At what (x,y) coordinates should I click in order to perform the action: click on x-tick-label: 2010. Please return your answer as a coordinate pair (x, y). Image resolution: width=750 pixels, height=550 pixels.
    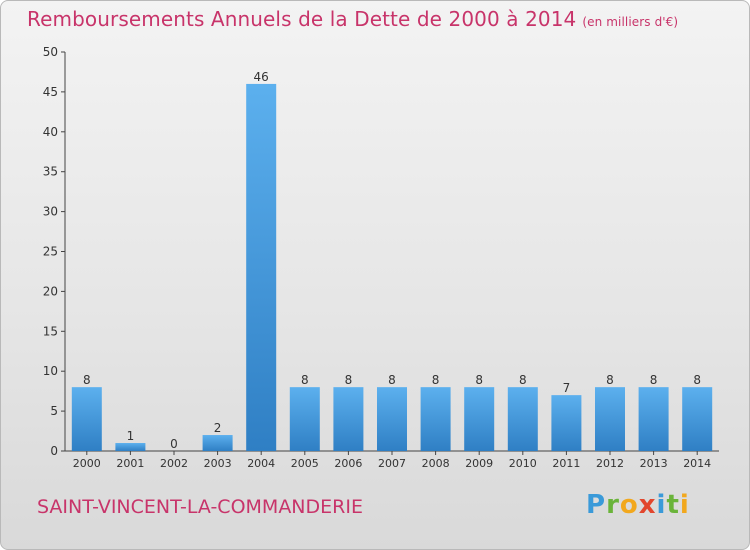
    Looking at the image, I should click on (523, 463).